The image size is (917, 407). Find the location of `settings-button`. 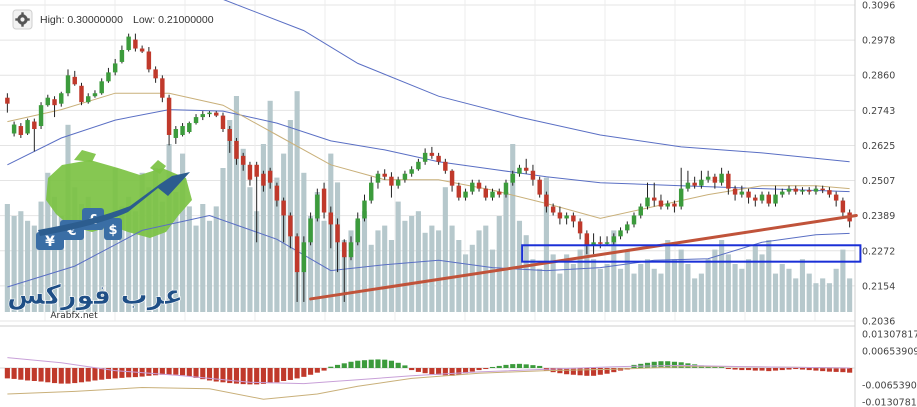

settings-button is located at coordinates (22, 19).